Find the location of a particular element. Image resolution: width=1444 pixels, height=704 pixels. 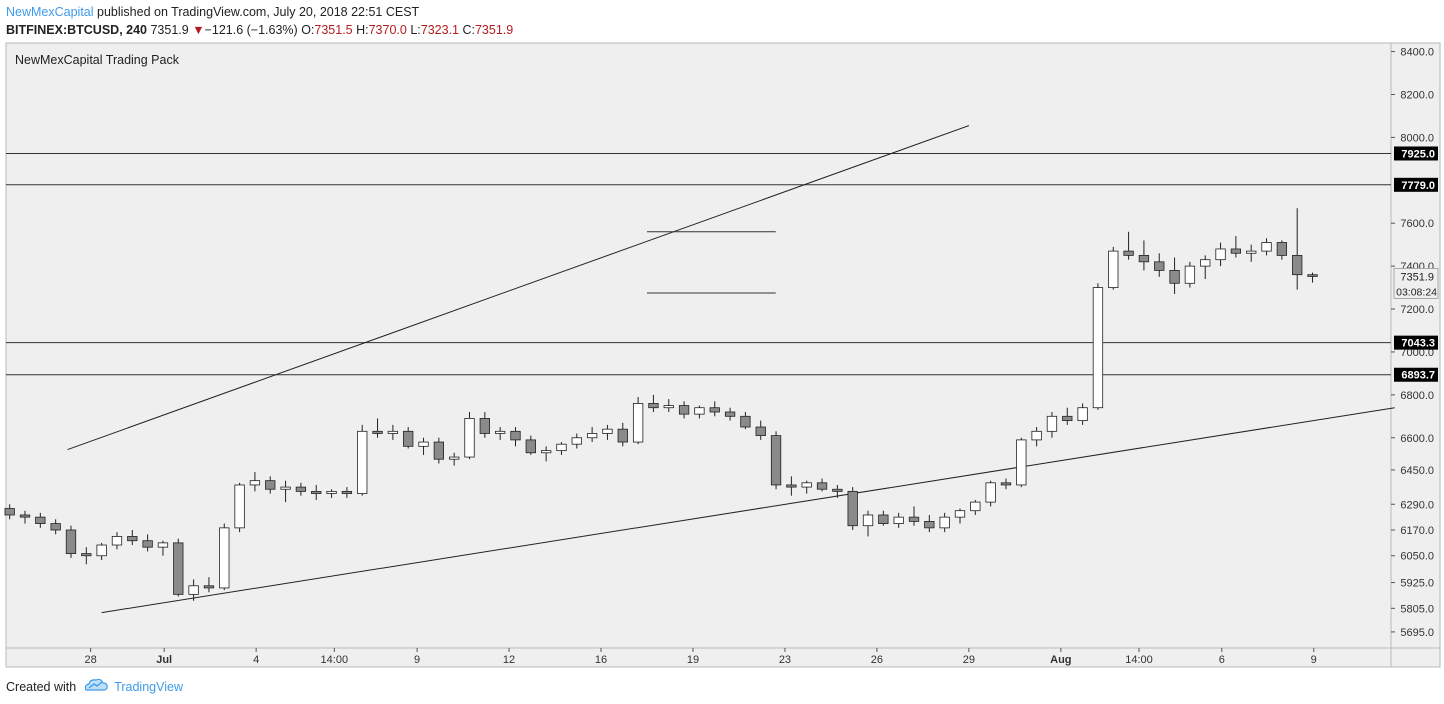

down-arrow-icon: ▼ is located at coordinates (198, 30).